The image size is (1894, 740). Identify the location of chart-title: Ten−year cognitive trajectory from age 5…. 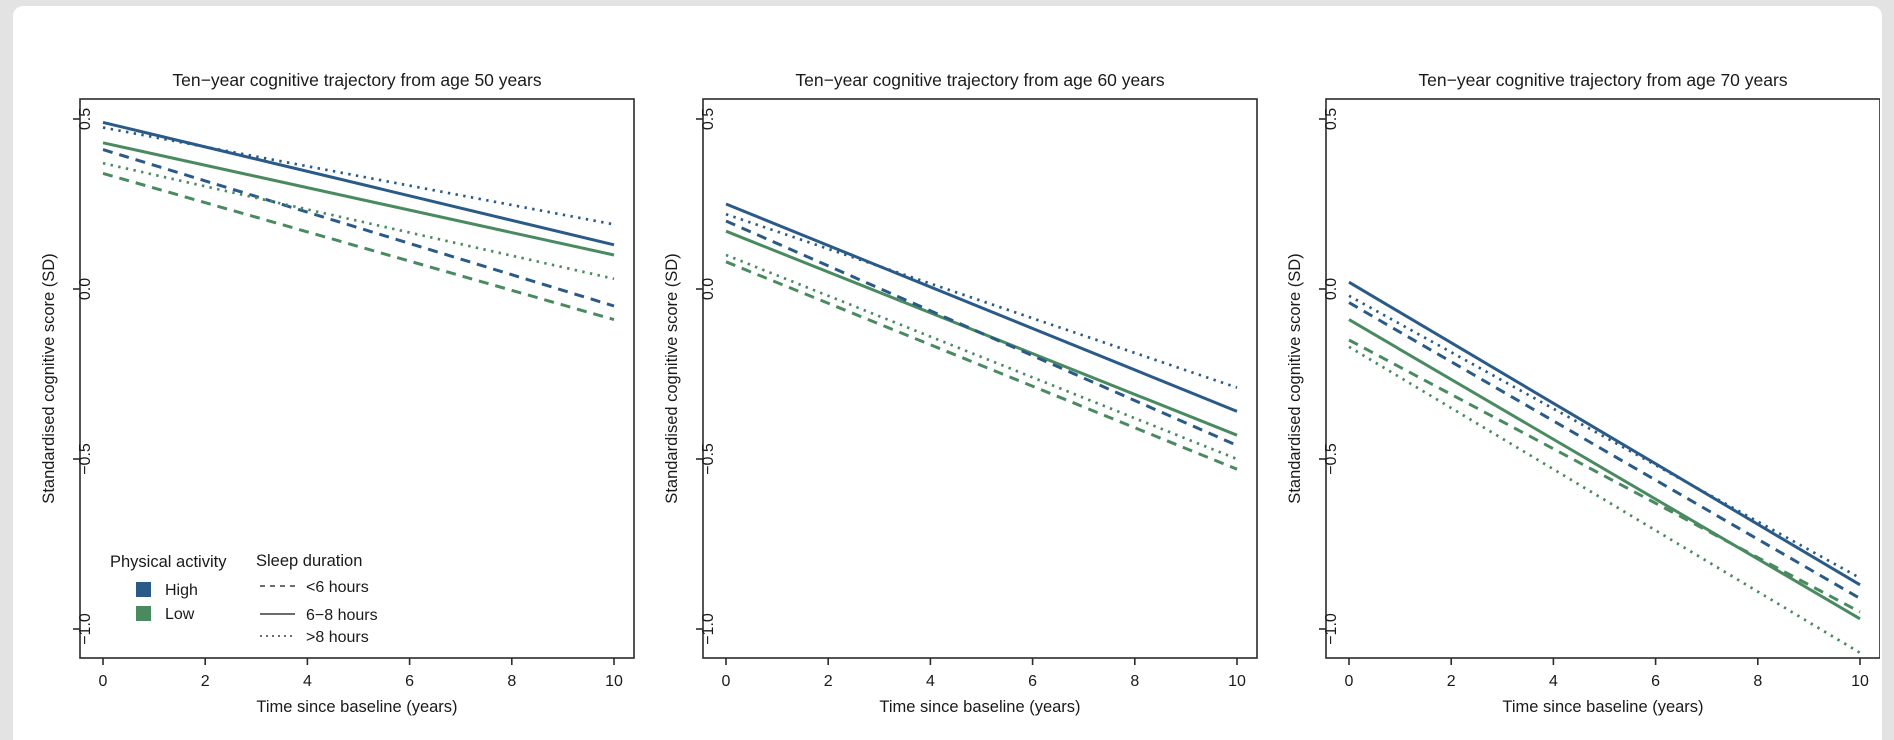
(356, 80).